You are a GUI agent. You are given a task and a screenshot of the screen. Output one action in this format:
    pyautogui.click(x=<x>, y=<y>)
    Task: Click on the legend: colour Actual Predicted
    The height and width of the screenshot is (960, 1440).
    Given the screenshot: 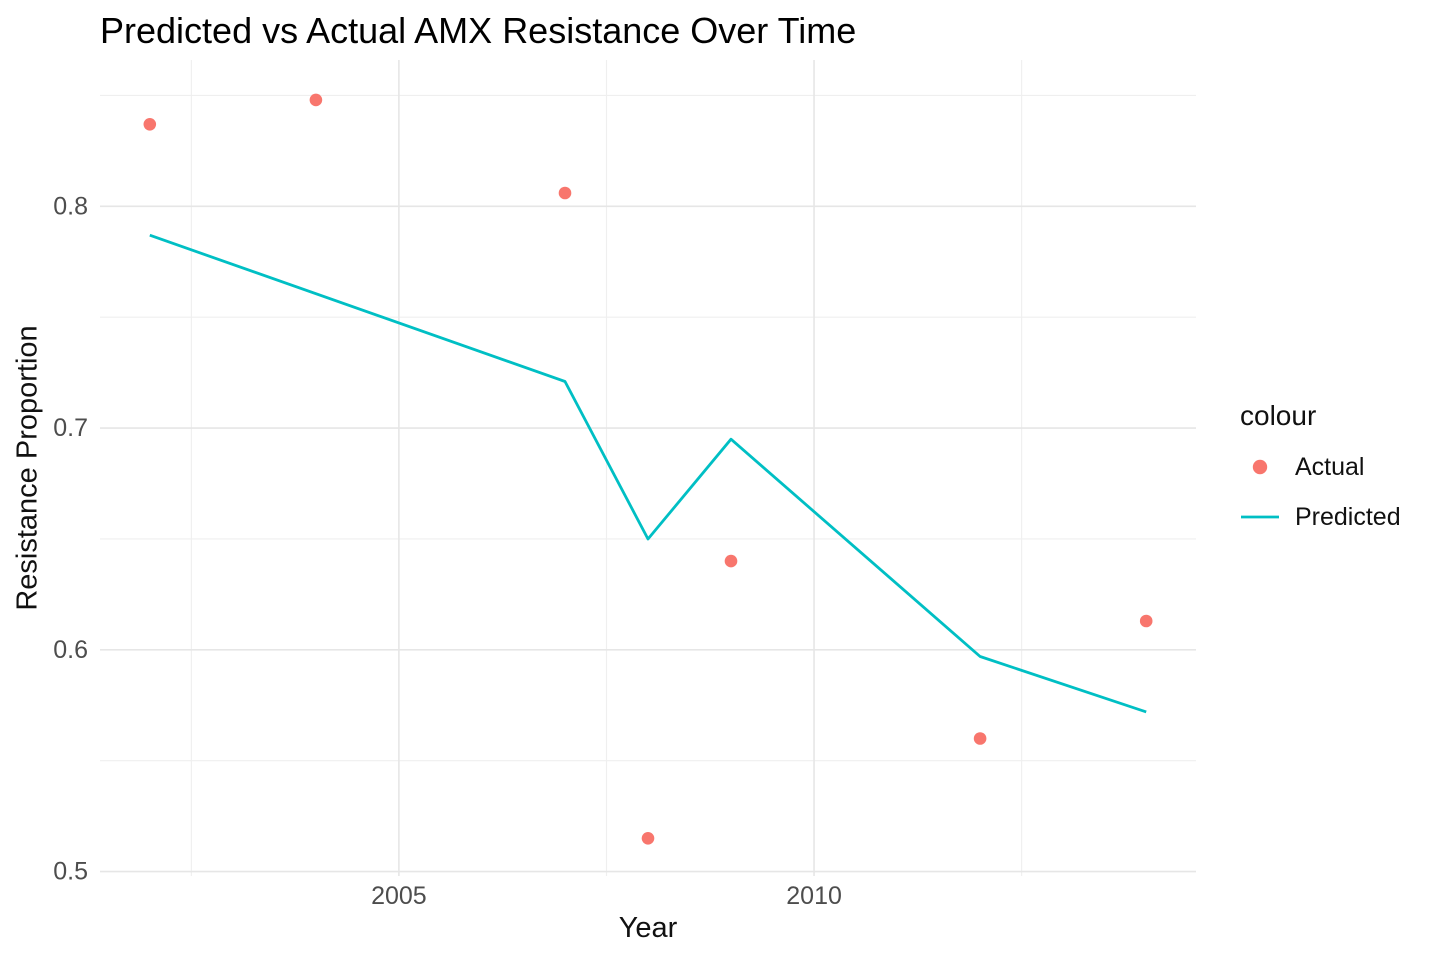 What is the action you would take?
    pyautogui.click(x=1320, y=476)
    